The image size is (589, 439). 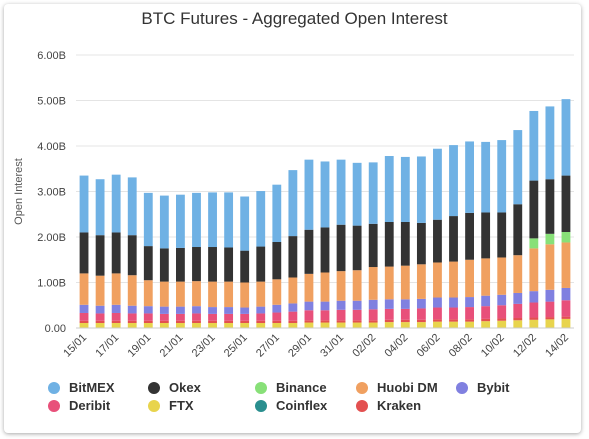 I want to click on y-axis-label: Open Interest, so click(x=19, y=191).